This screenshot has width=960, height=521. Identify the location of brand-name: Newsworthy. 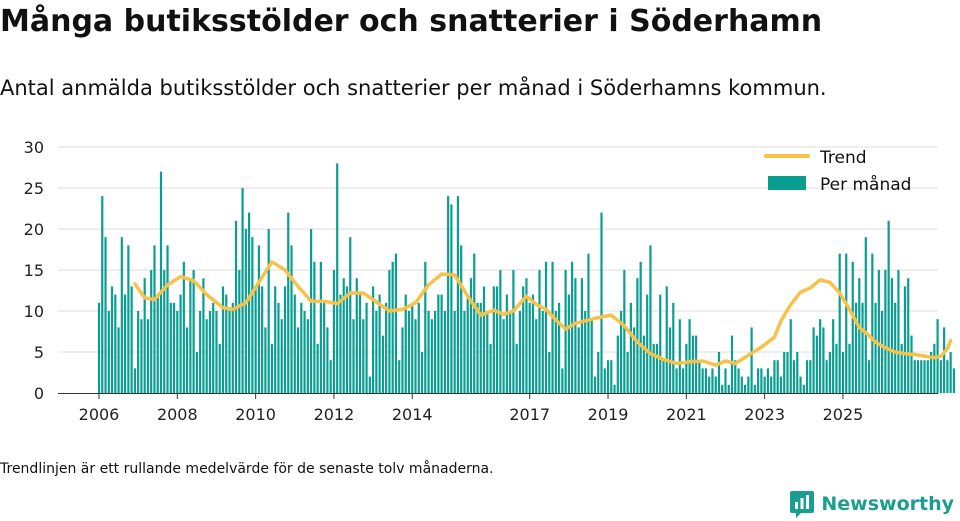
(887, 504).